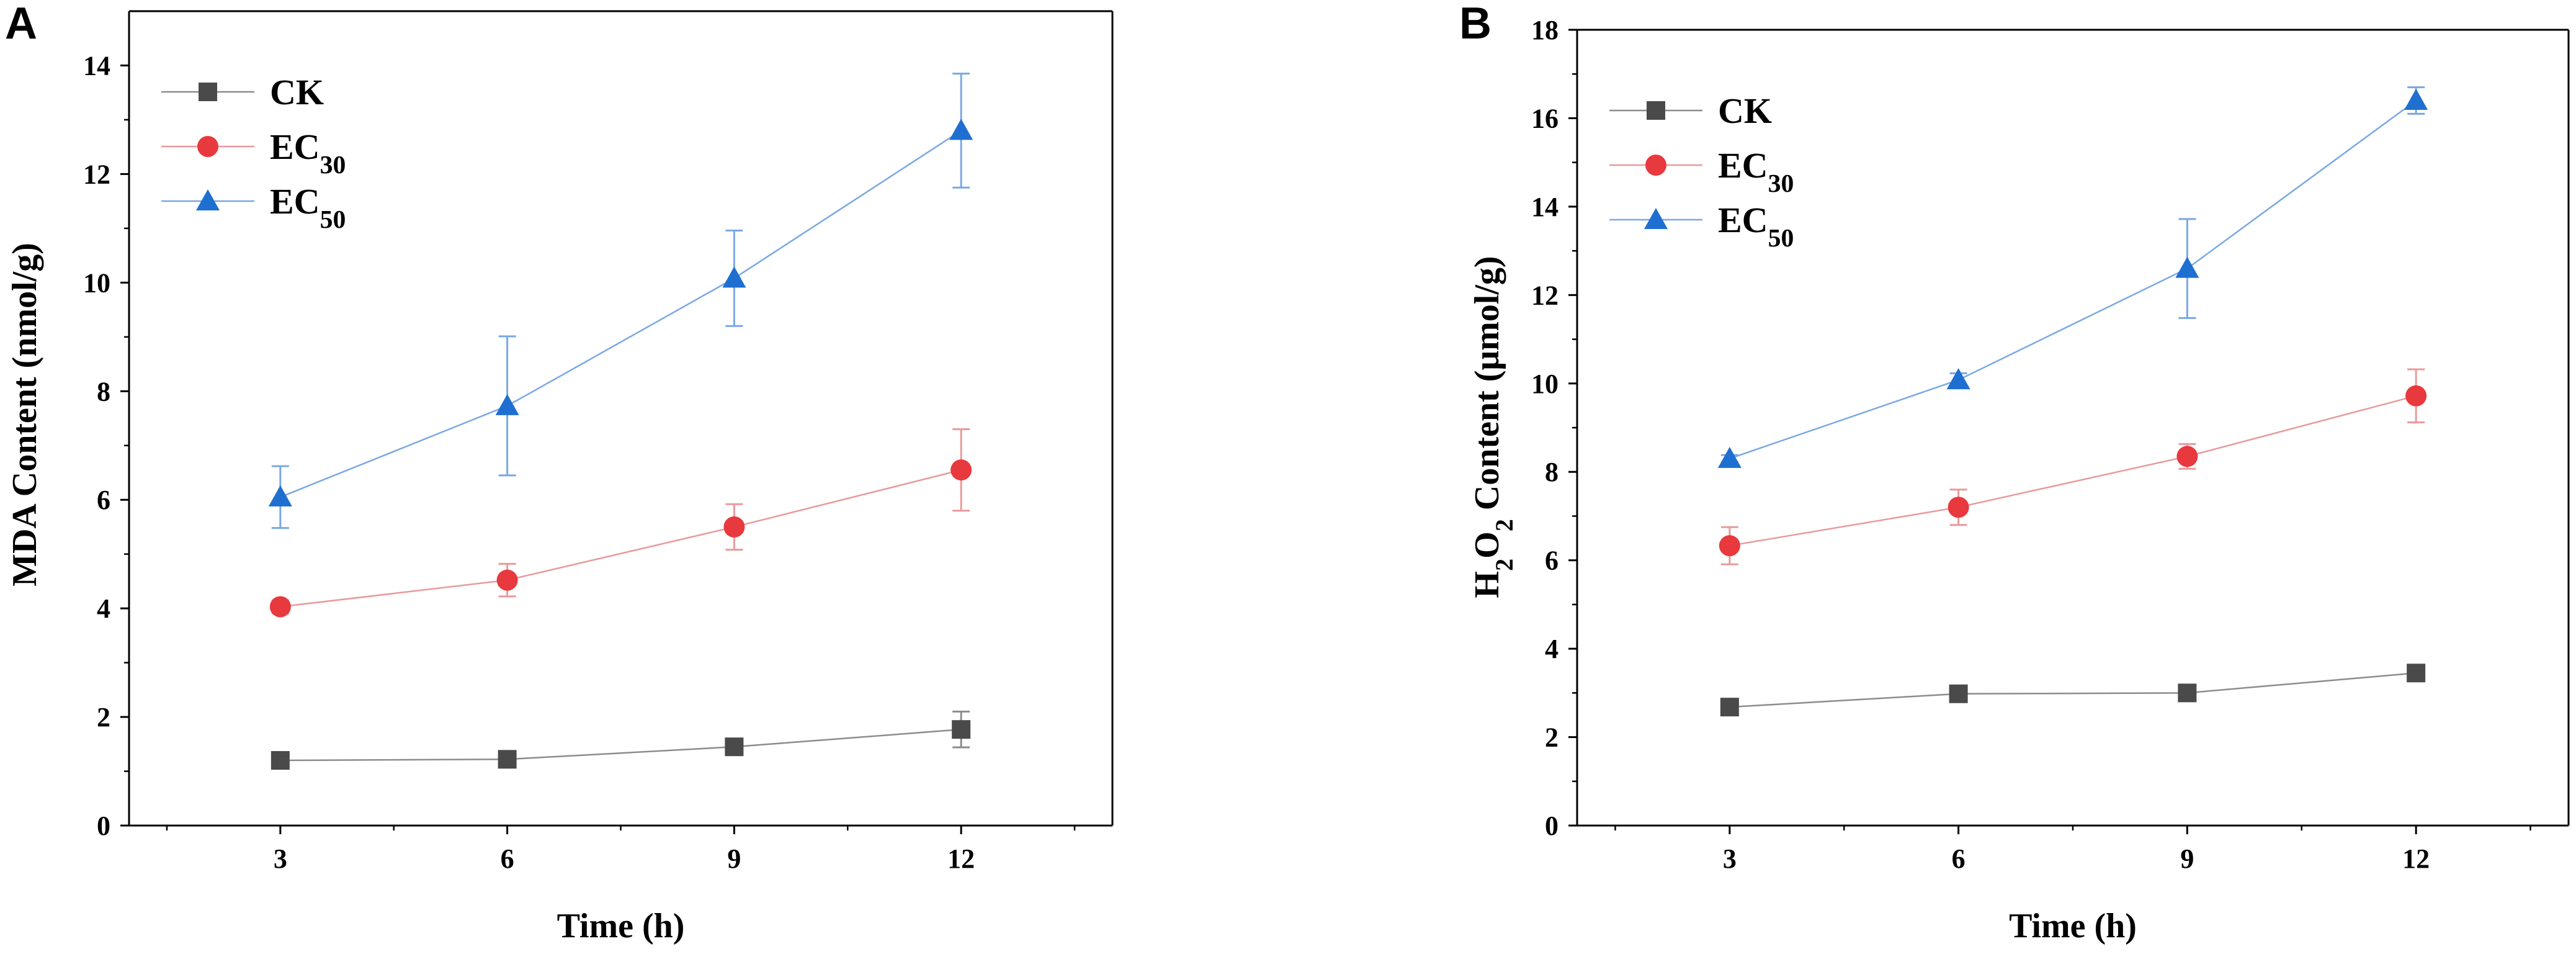 This screenshot has height=959, width=2576. What do you see at coordinates (25, 415) in the screenshot?
I see `y-axis-title: MDA Content (nmol/g)` at bounding box center [25, 415].